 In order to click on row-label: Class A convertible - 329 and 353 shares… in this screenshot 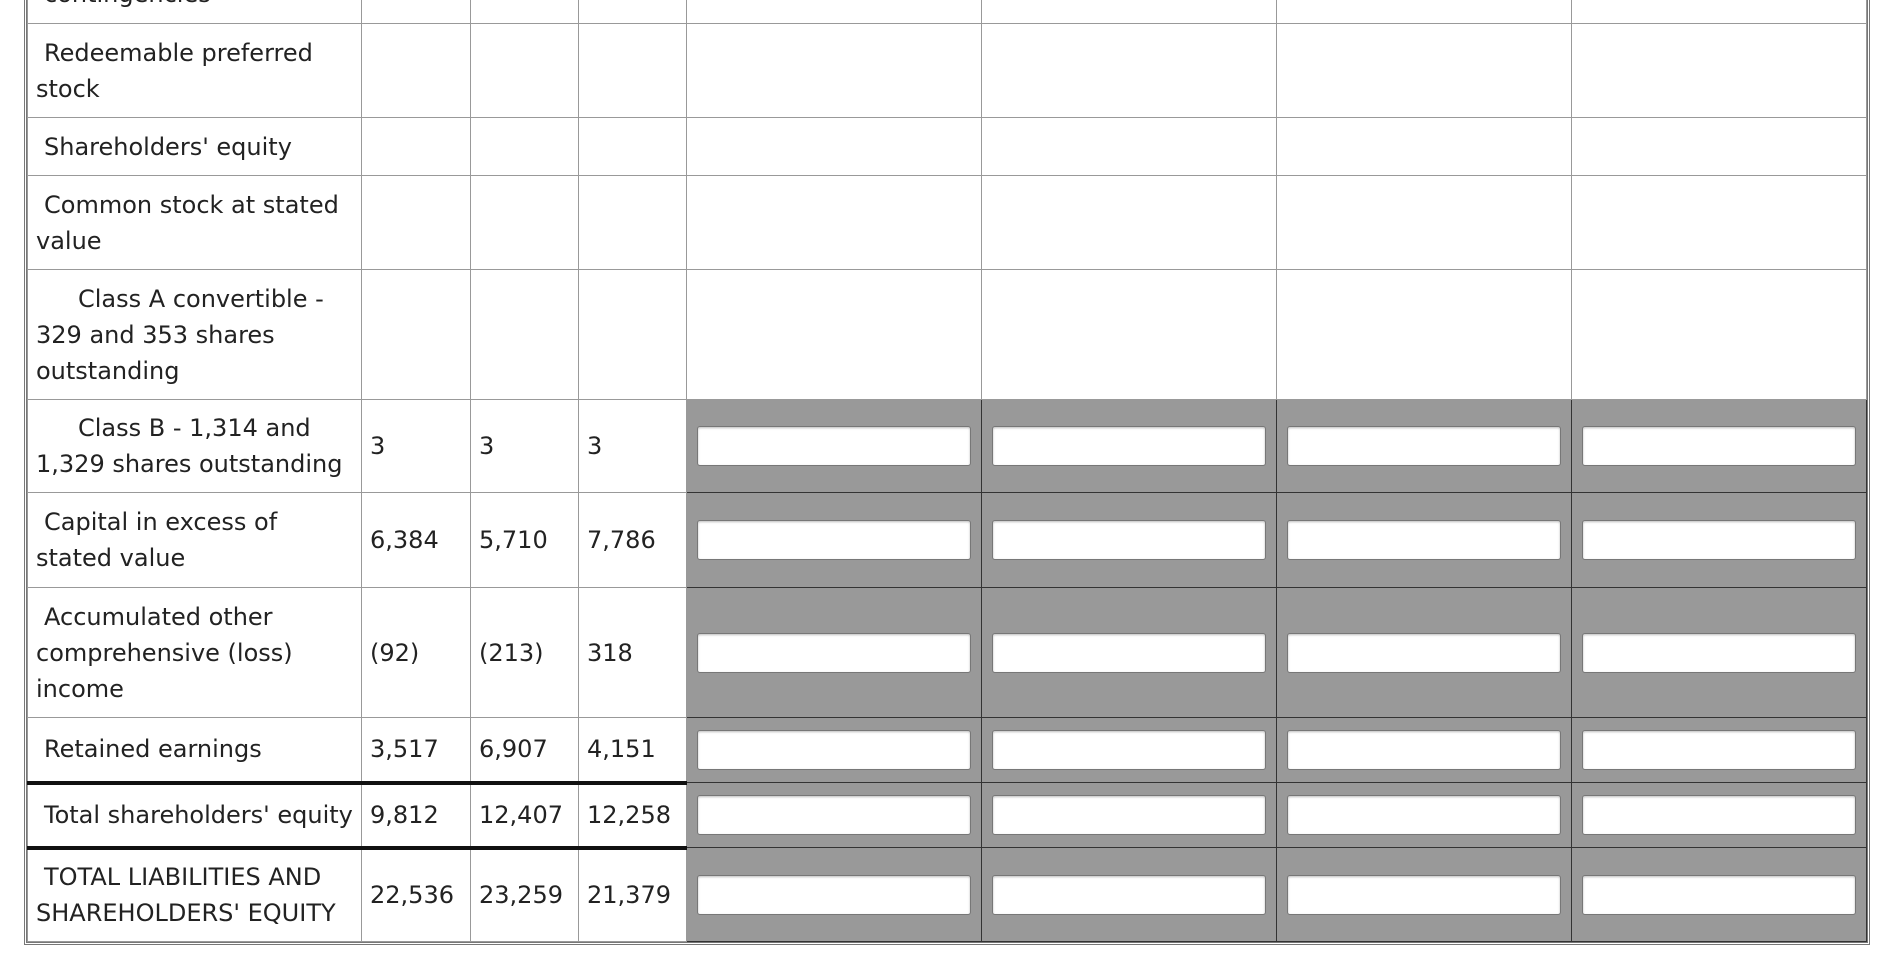, I will do `click(194, 334)`.